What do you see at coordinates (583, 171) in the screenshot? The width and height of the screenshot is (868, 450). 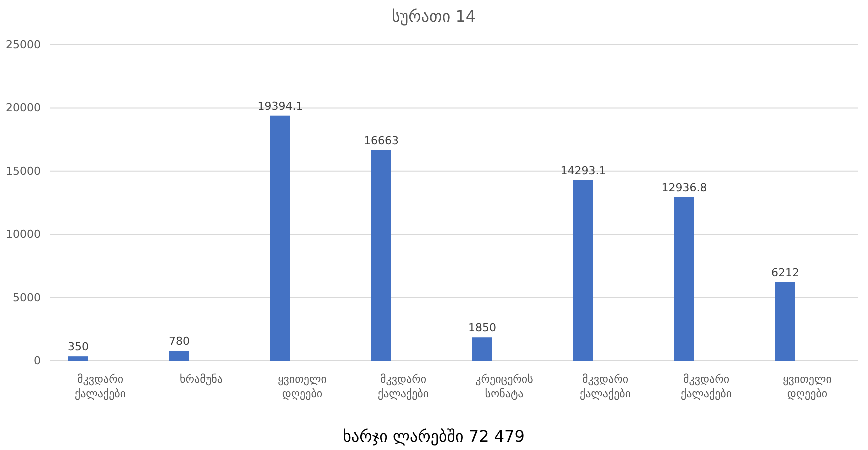 I see `data-label: 14293.1` at bounding box center [583, 171].